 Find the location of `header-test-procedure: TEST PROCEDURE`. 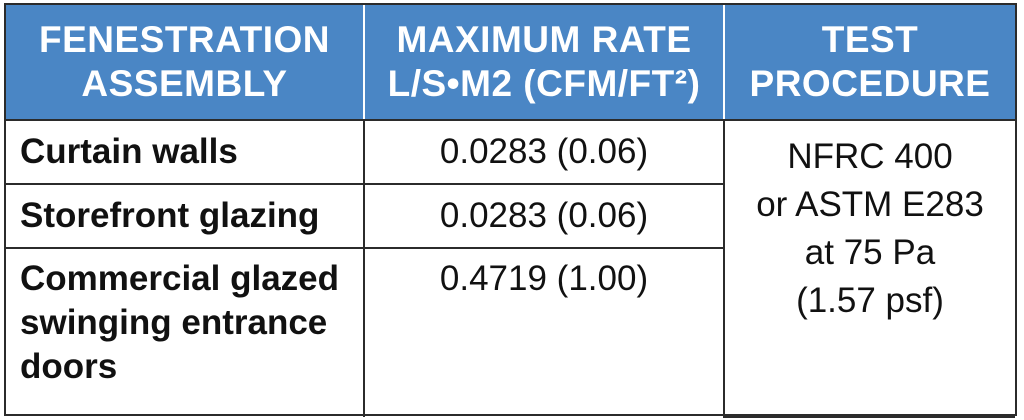

header-test-procedure: TEST PROCEDURE is located at coordinates (869, 63).